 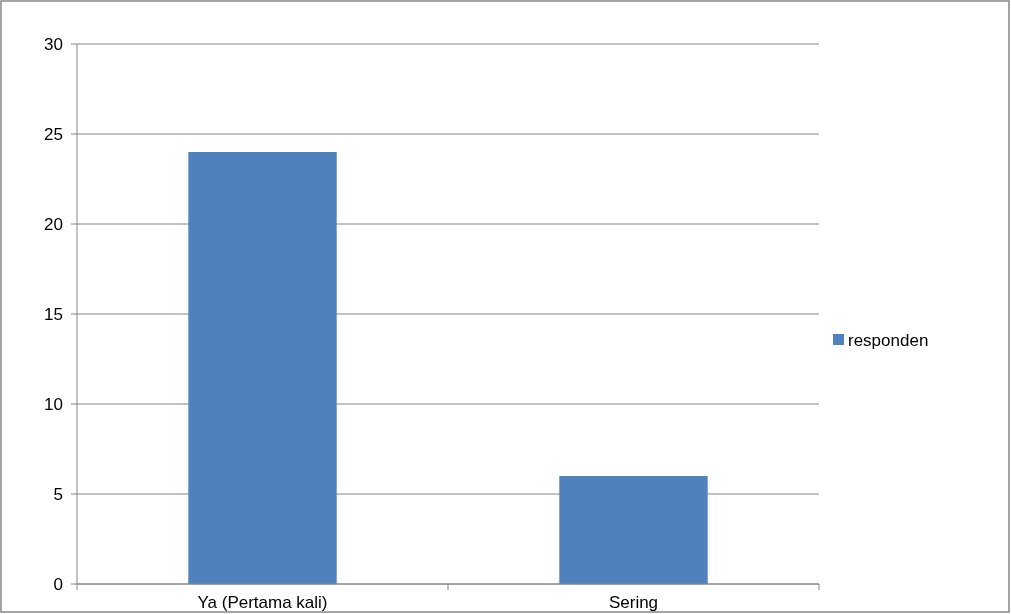 I want to click on legend-label: responden, so click(x=888, y=340).